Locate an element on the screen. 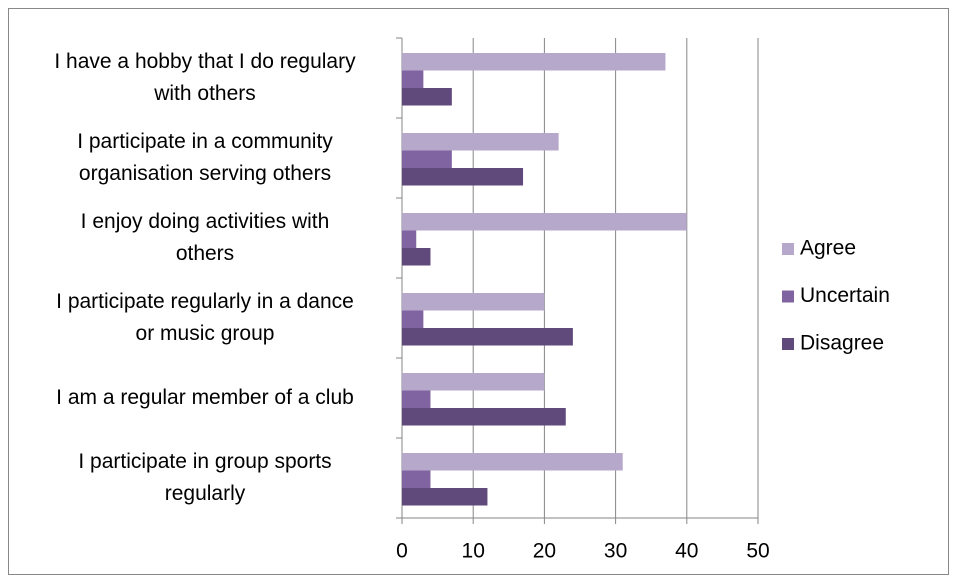 Image resolution: width=958 pixels, height=580 pixels. y-tick-label: I am a regular member of a club is located at coordinates (205, 397).